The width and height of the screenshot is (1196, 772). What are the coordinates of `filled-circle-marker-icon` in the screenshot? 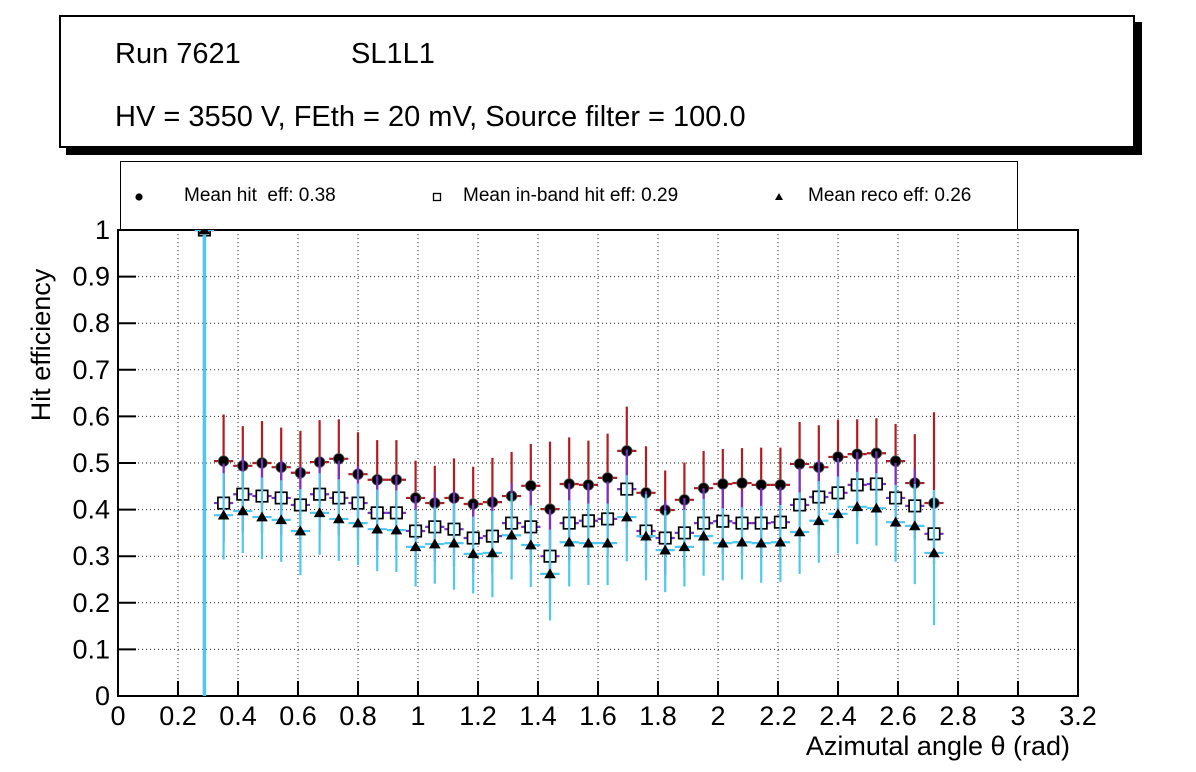 It's located at (139, 196).